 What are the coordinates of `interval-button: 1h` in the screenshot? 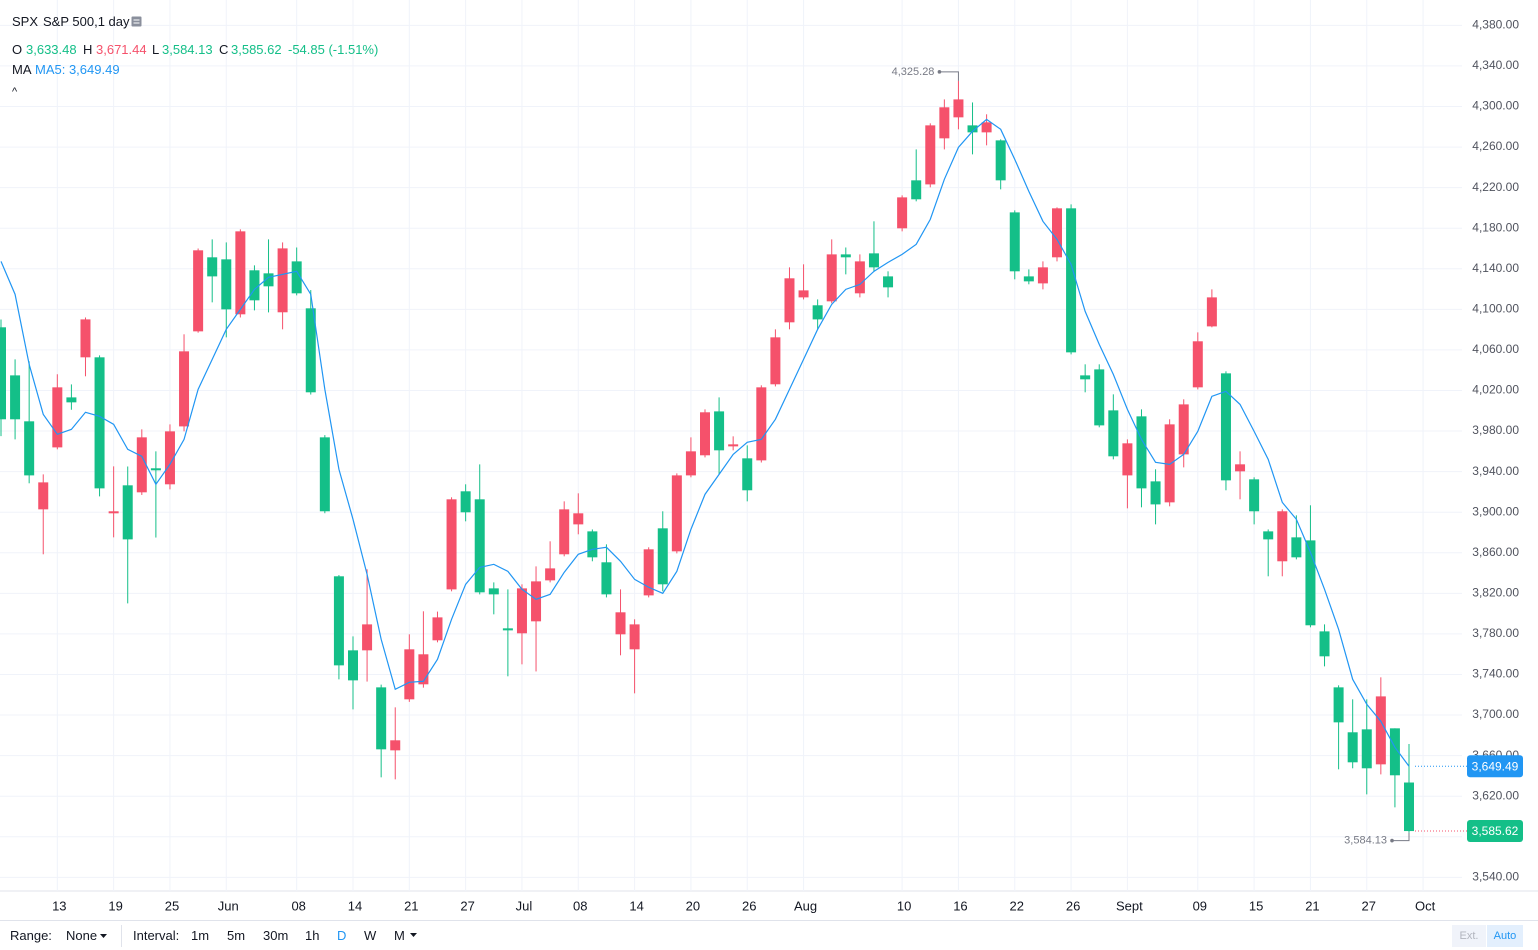 It's located at (312, 935).